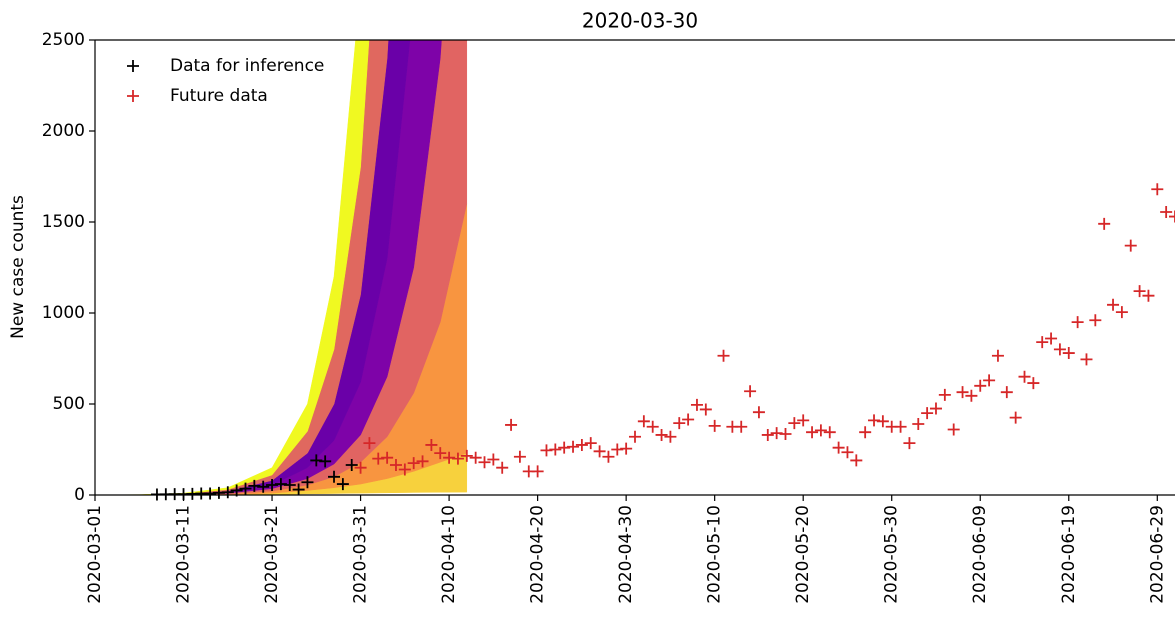 Image resolution: width=1175 pixels, height=625 pixels. Describe the element at coordinates (1069, 554) in the screenshot. I see `x-tick-label: 2020-06-19` at that location.